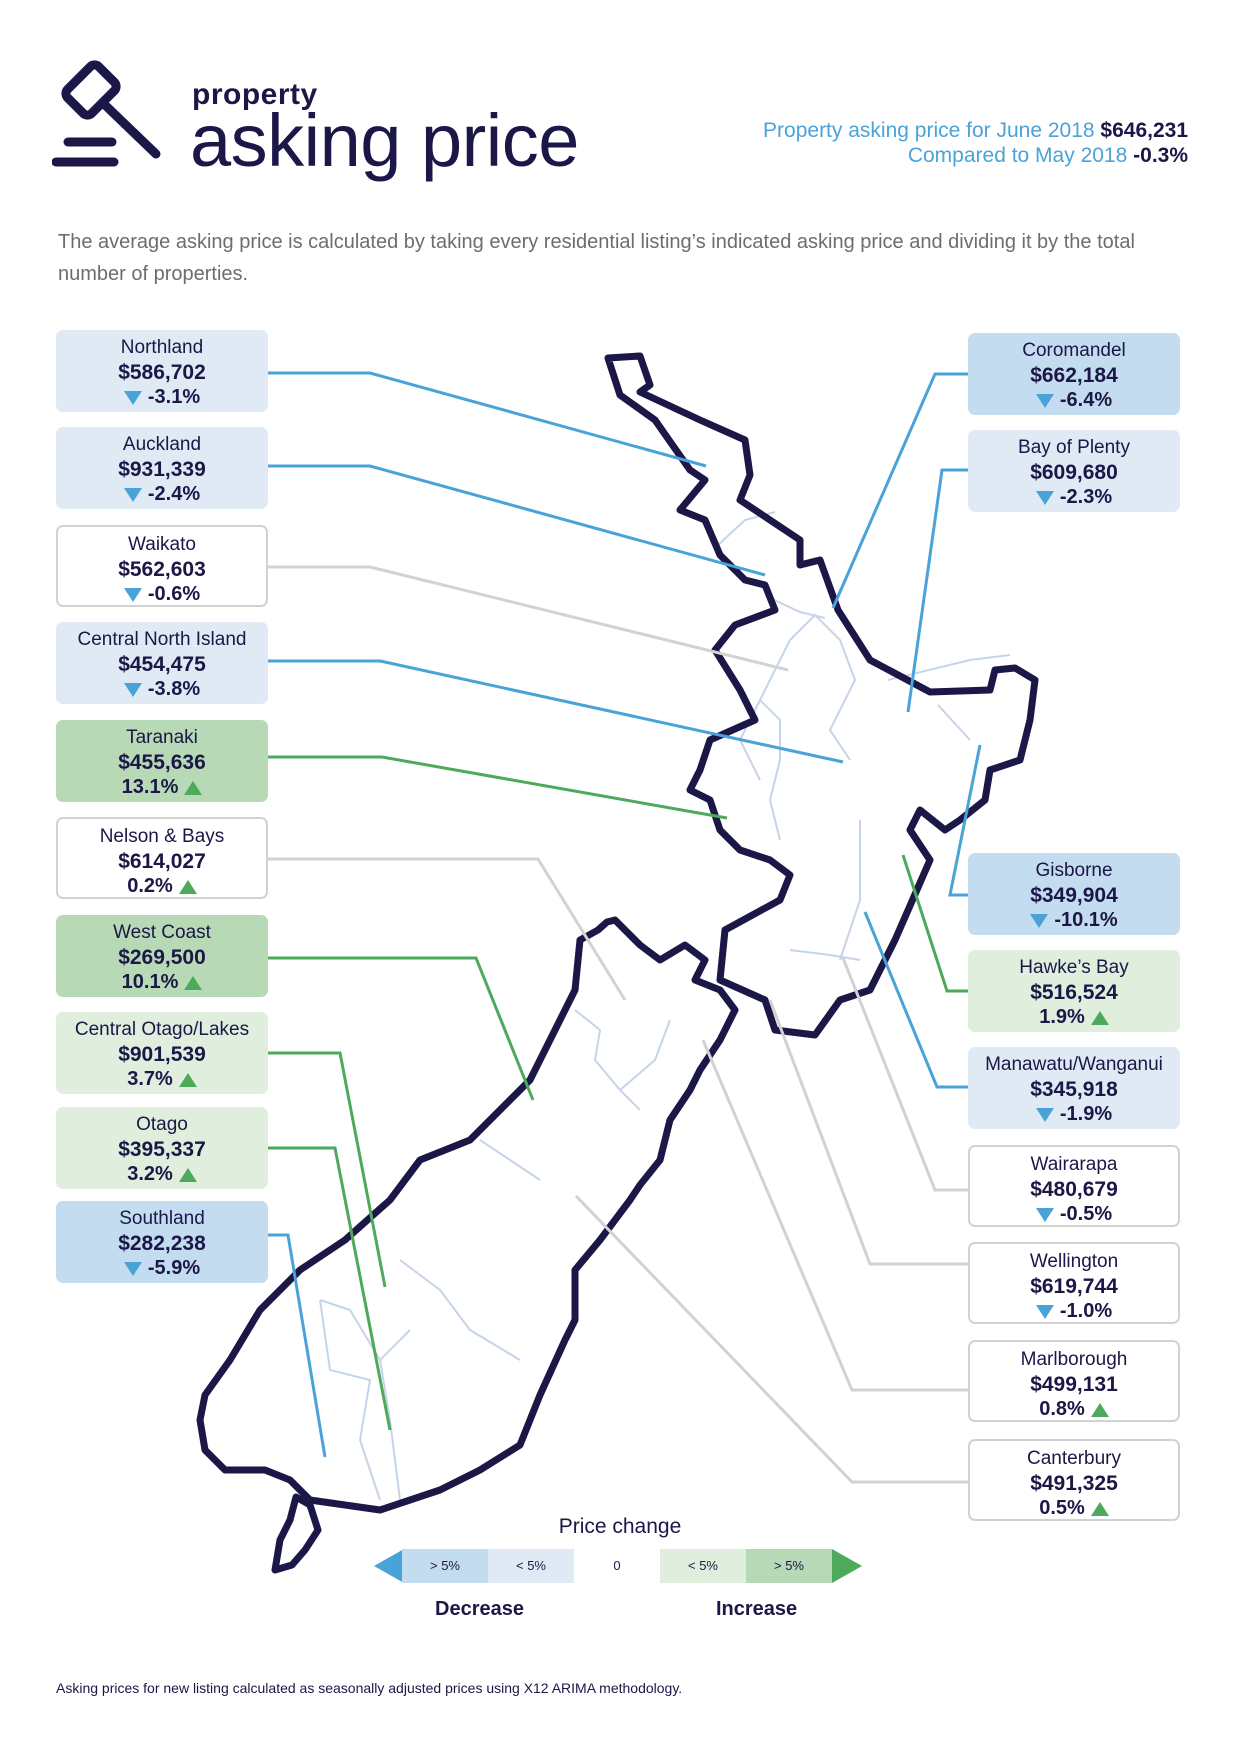  I want to click on region-name: Marlborough, so click(1074, 1359).